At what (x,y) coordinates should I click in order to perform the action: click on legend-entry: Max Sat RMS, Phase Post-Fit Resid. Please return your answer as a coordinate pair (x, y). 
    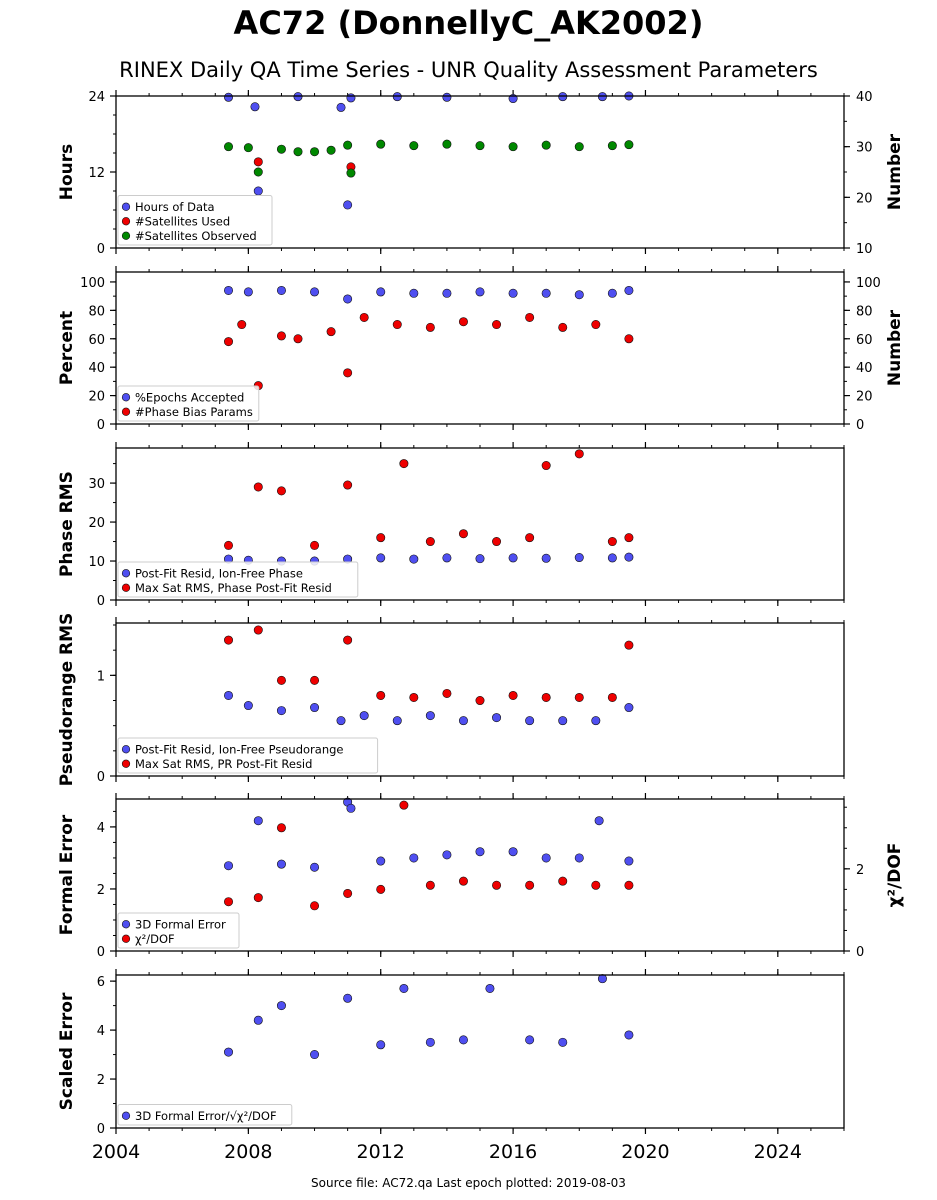
    Looking at the image, I should click on (233, 588).